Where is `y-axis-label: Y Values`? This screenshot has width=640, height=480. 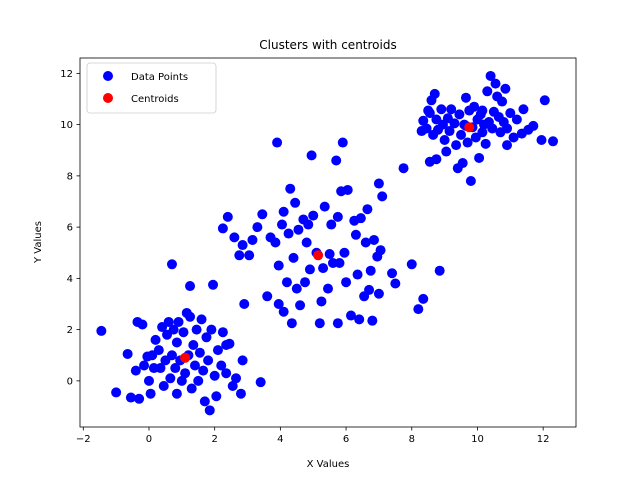
y-axis-label: Y Values is located at coordinates (38, 242).